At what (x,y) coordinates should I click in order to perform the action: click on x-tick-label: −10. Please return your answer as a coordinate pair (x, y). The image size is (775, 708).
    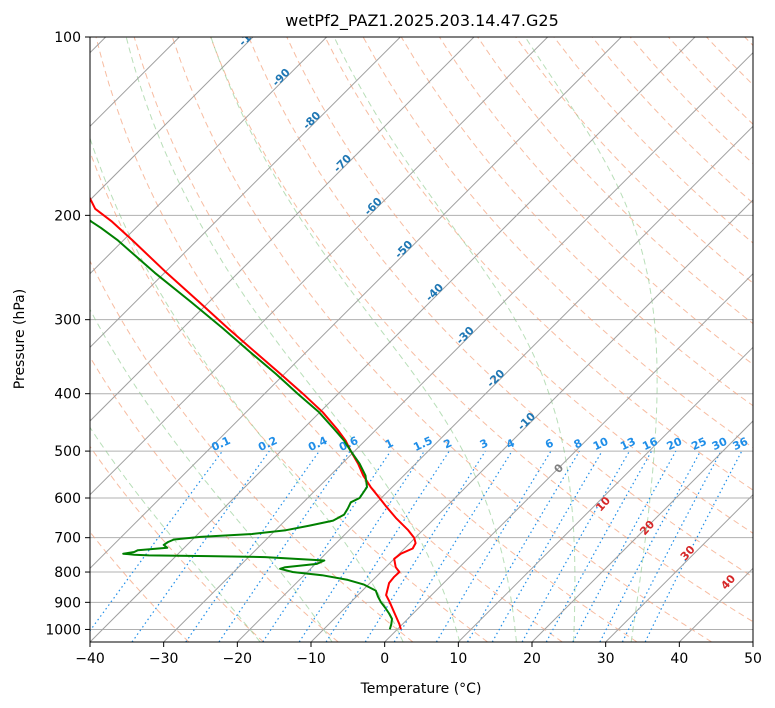
    Looking at the image, I should click on (311, 659).